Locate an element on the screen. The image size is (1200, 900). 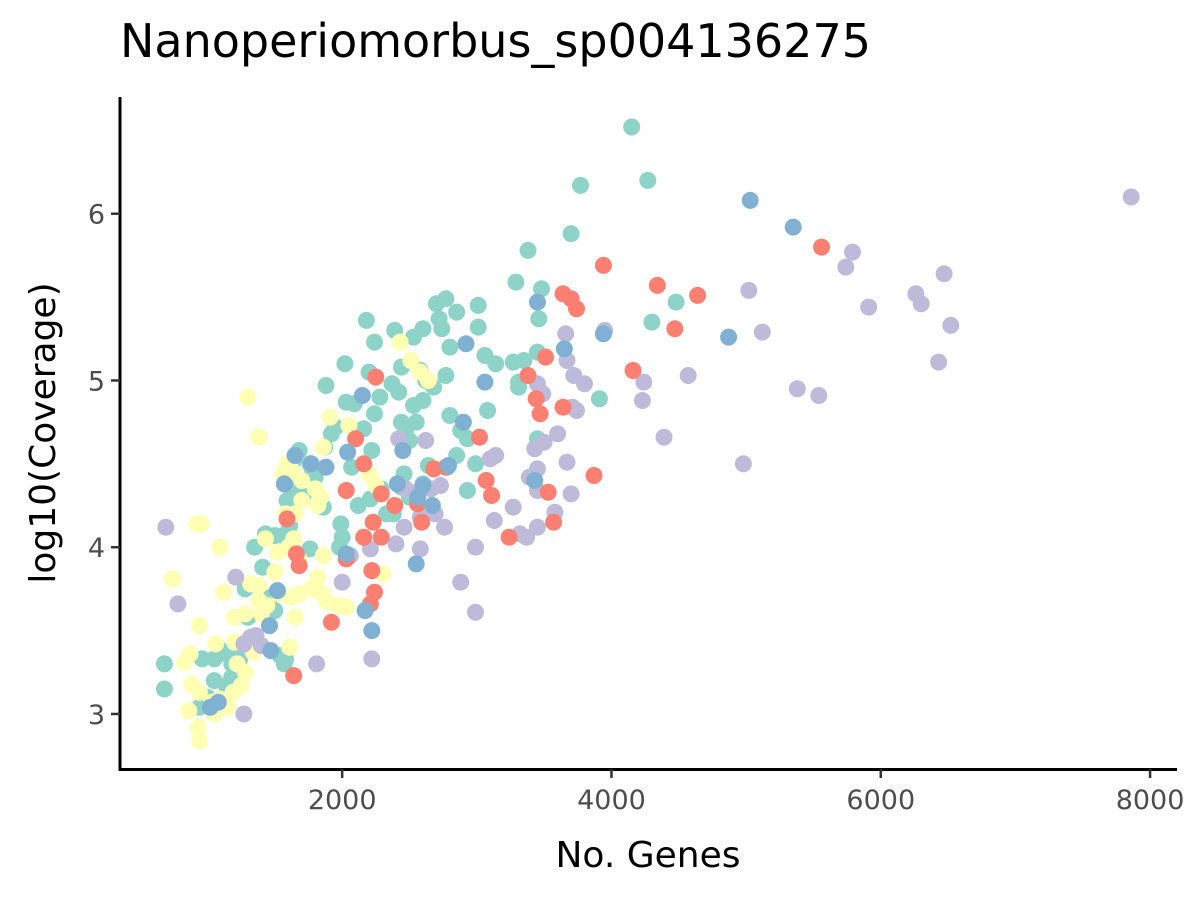
x-axis-title: No. Genes is located at coordinates (648, 855).